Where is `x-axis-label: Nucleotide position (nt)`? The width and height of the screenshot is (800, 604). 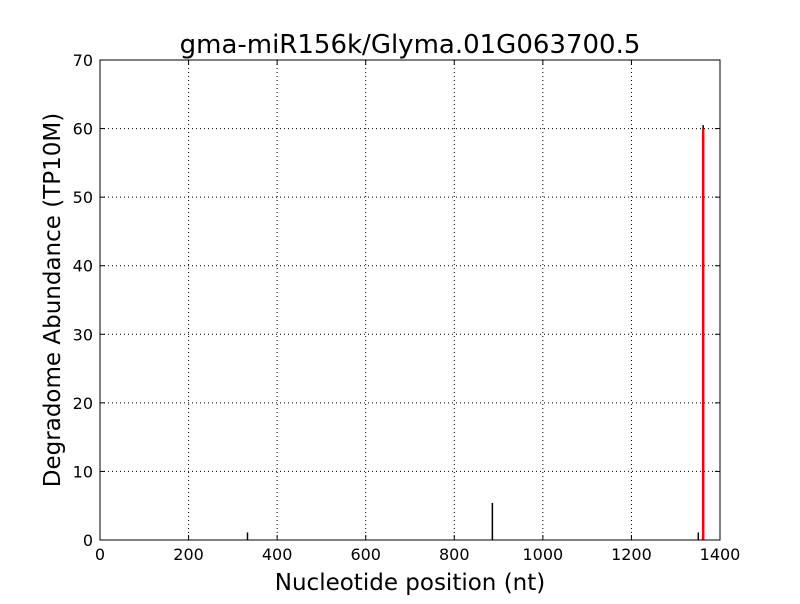 x-axis-label: Nucleotide position (nt) is located at coordinates (410, 583).